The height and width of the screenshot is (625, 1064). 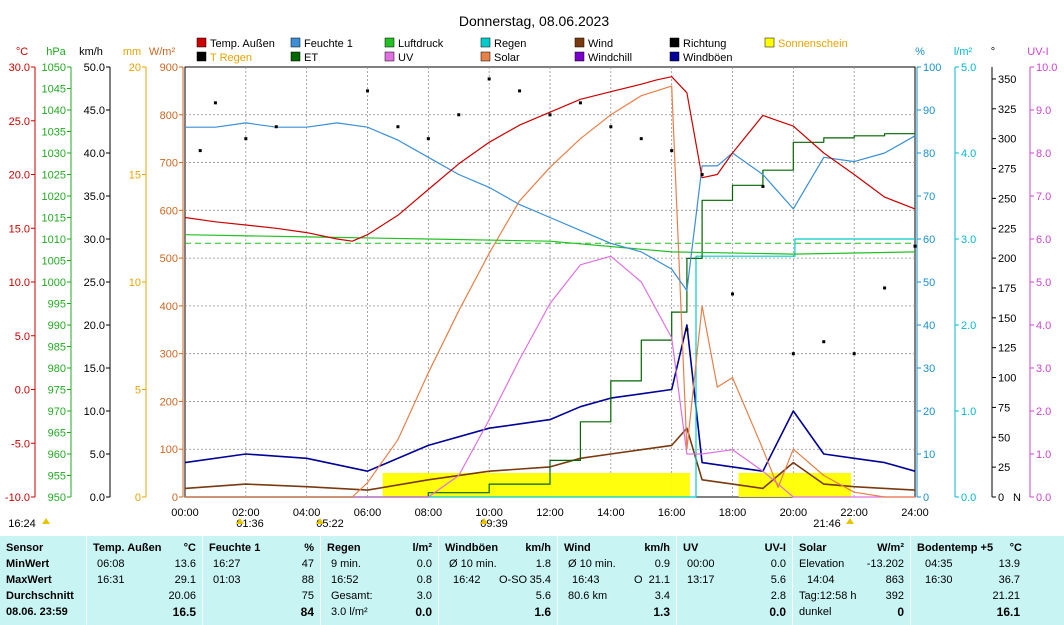 I want to click on stats-rain-r2-label: 16:52, so click(x=345, y=580).